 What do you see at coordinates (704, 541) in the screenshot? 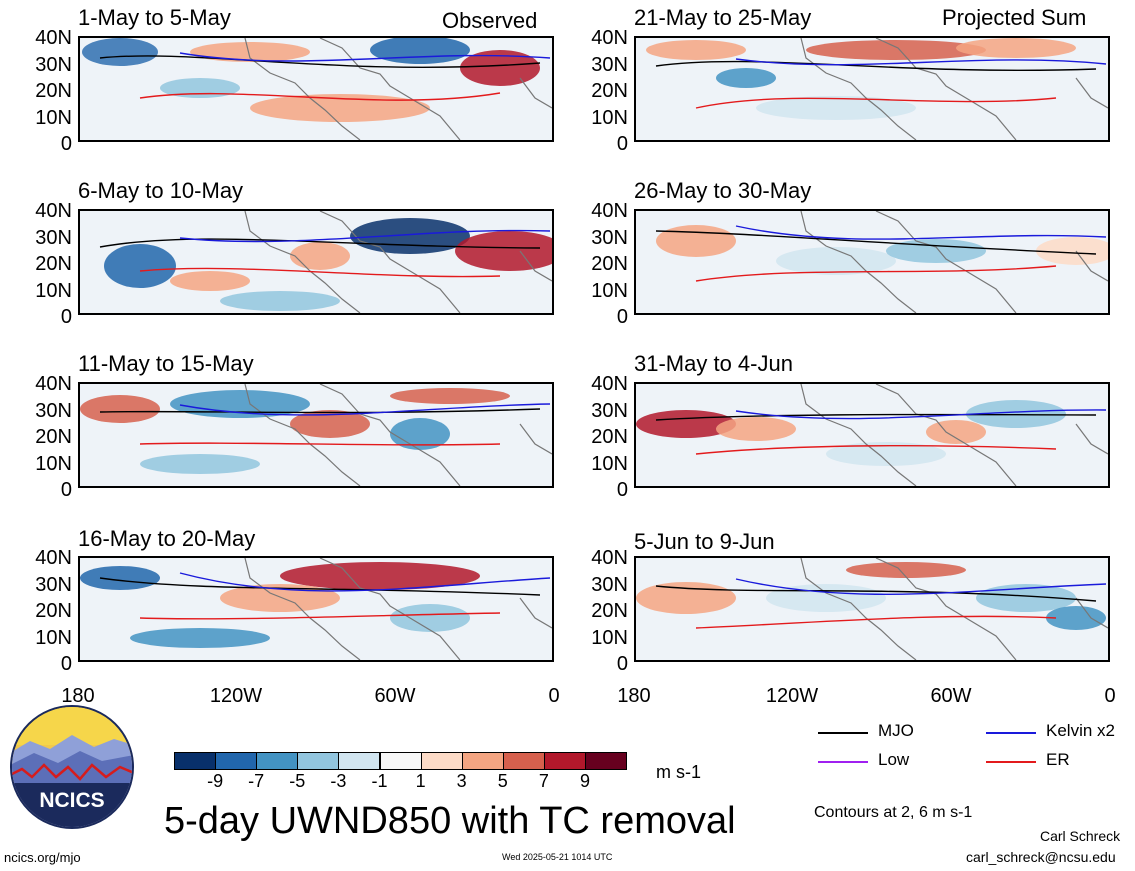
I see `panel-title-8: 5-Jun to 9-Jun` at bounding box center [704, 541].